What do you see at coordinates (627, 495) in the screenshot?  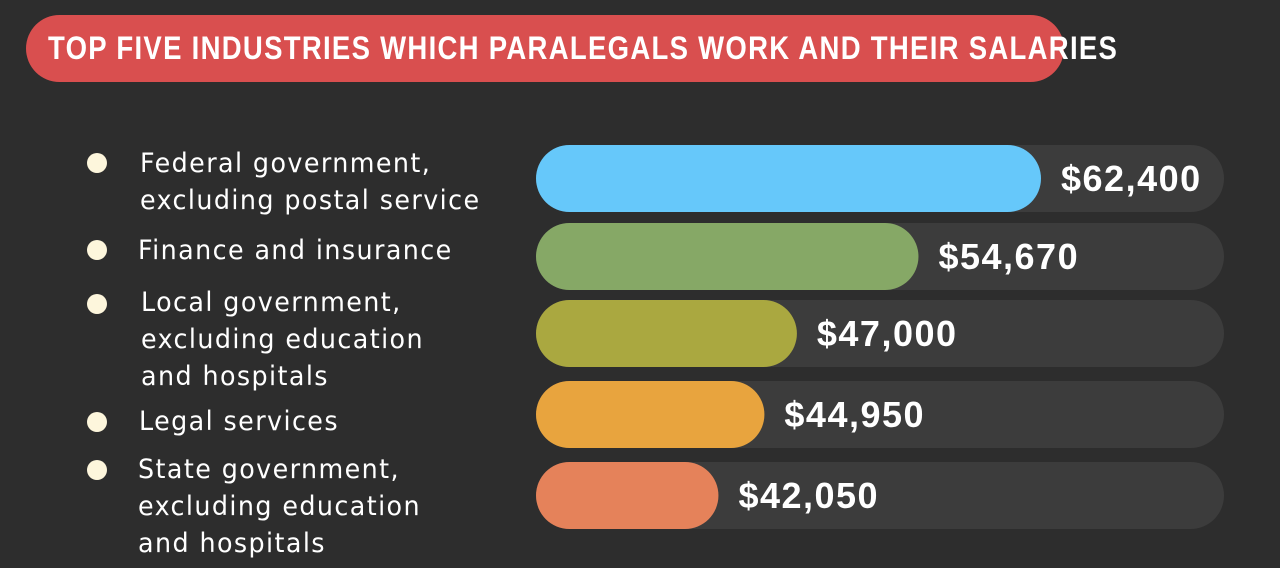 I see `bar-state` at bounding box center [627, 495].